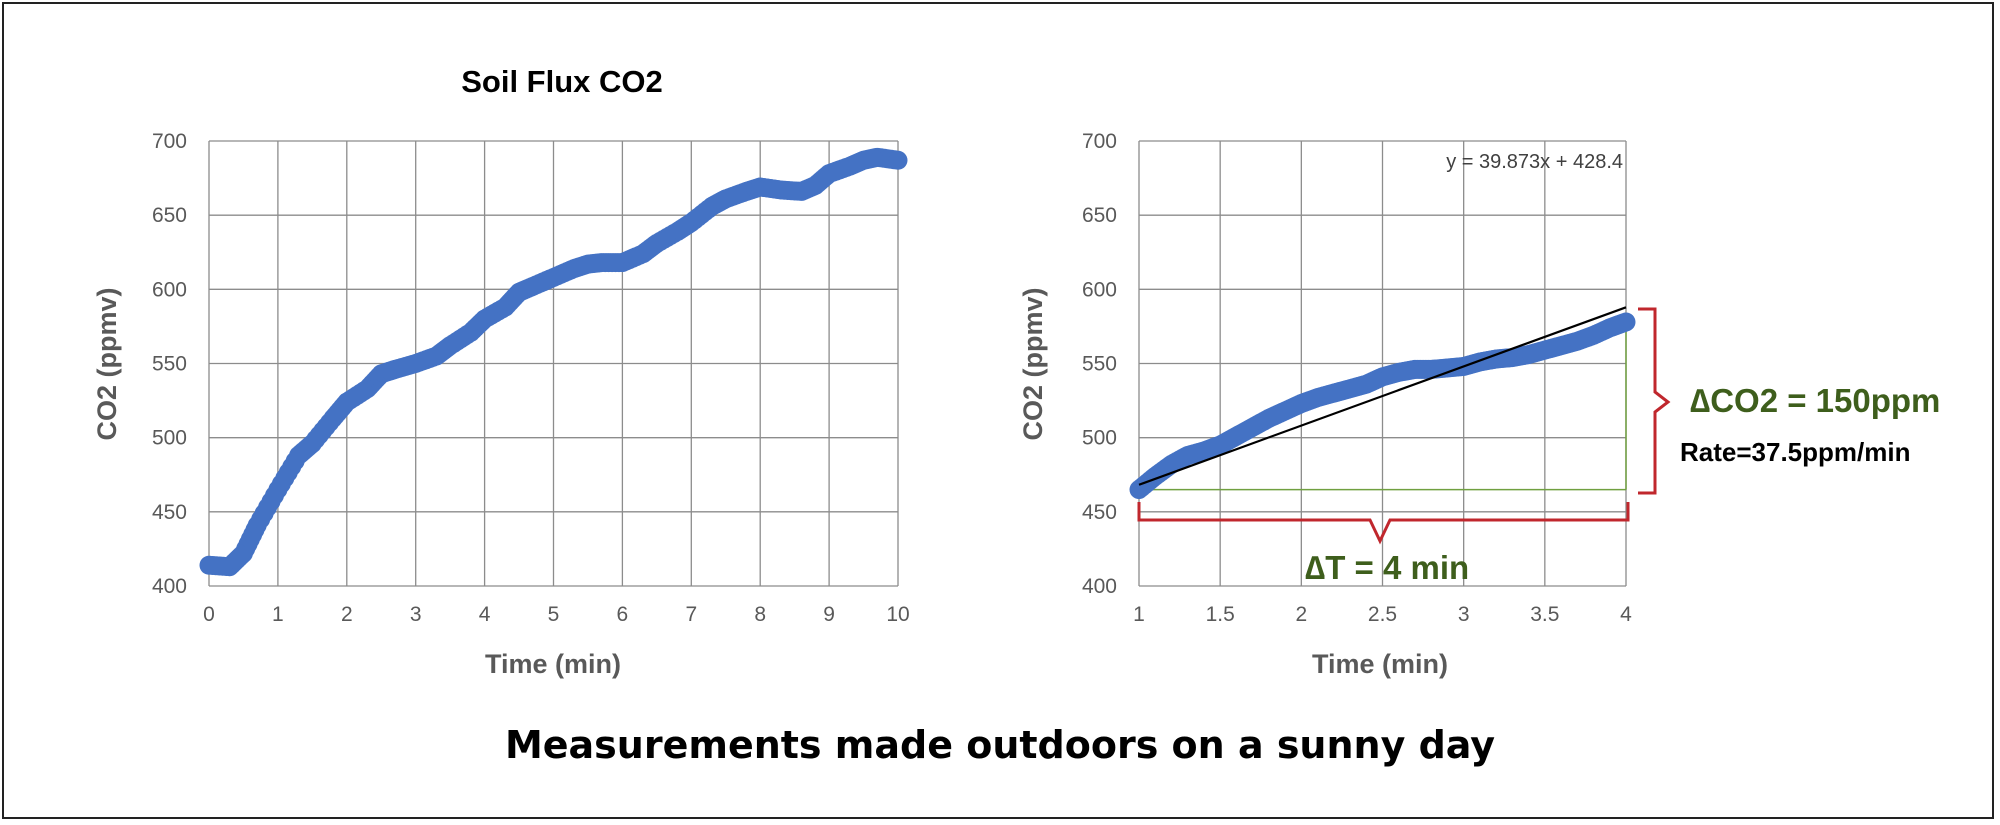  I want to click on chart-title: Soil Flux CO2, so click(562, 81).